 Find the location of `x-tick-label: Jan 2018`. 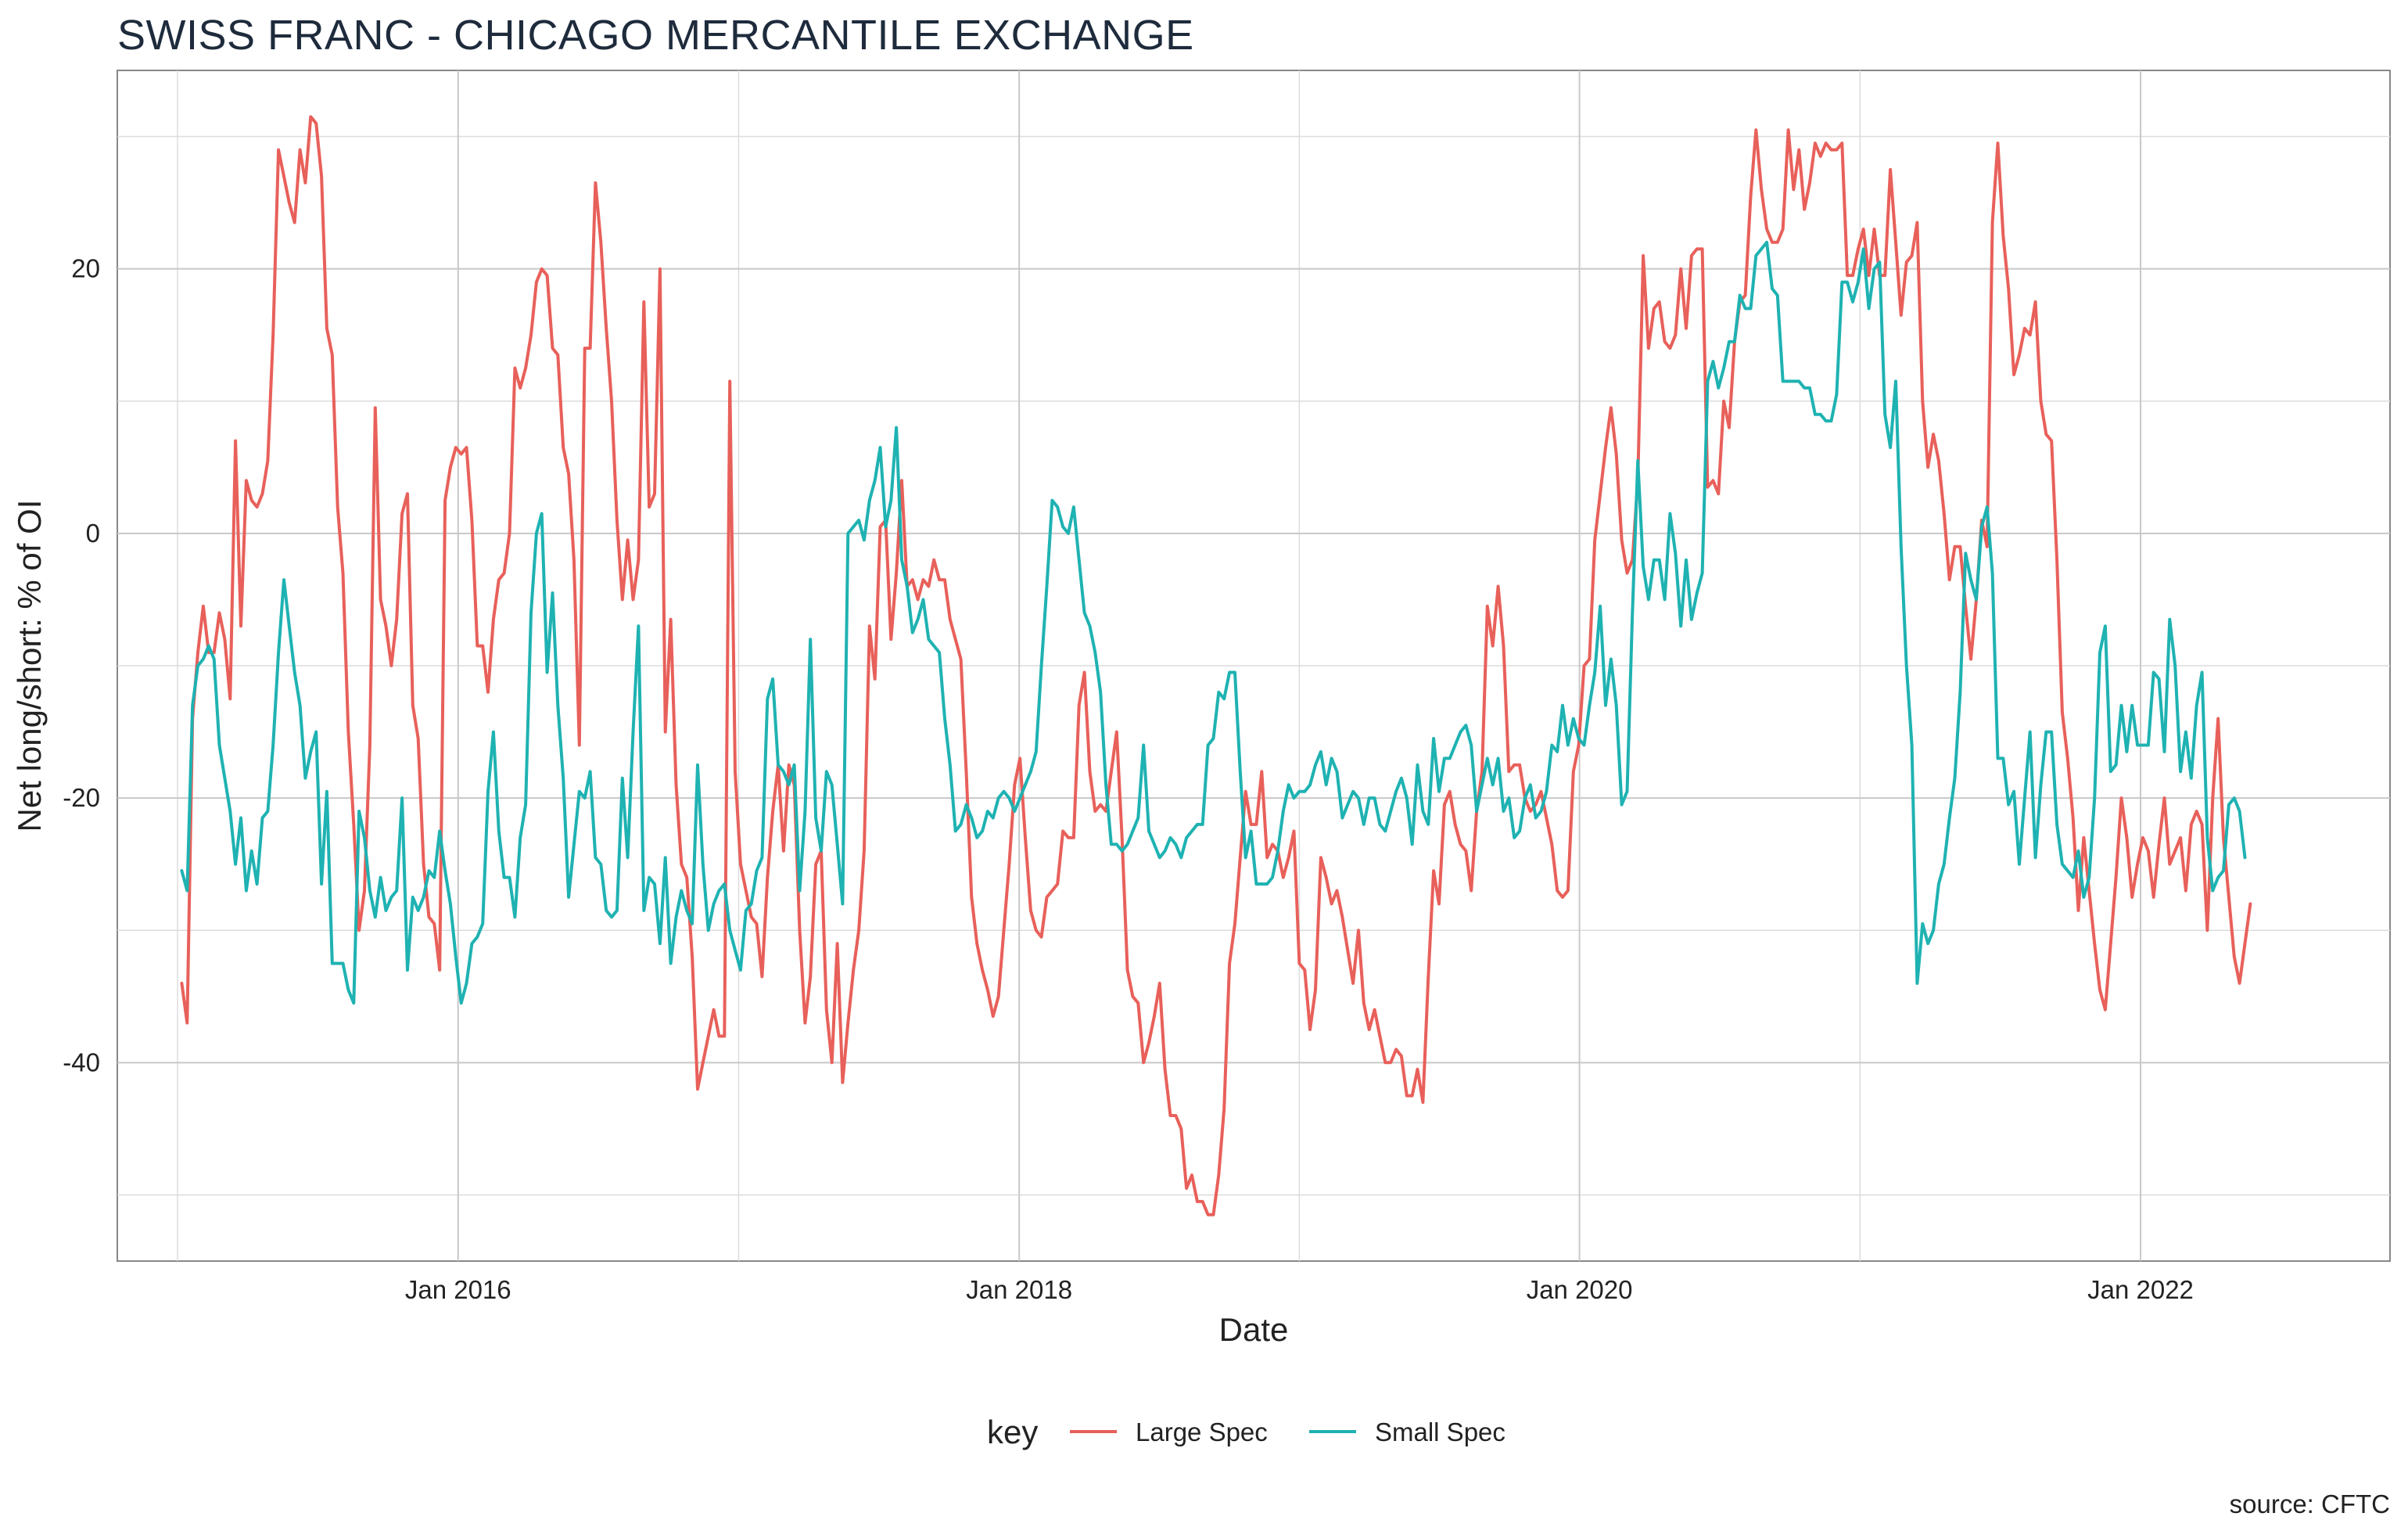

x-tick-label: Jan 2018 is located at coordinates (1019, 1289).